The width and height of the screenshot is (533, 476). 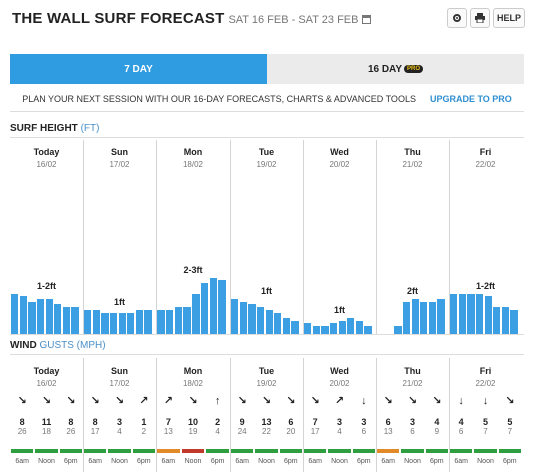 What do you see at coordinates (412, 158) in the screenshot?
I see `day-header: Thu 21/02` at bounding box center [412, 158].